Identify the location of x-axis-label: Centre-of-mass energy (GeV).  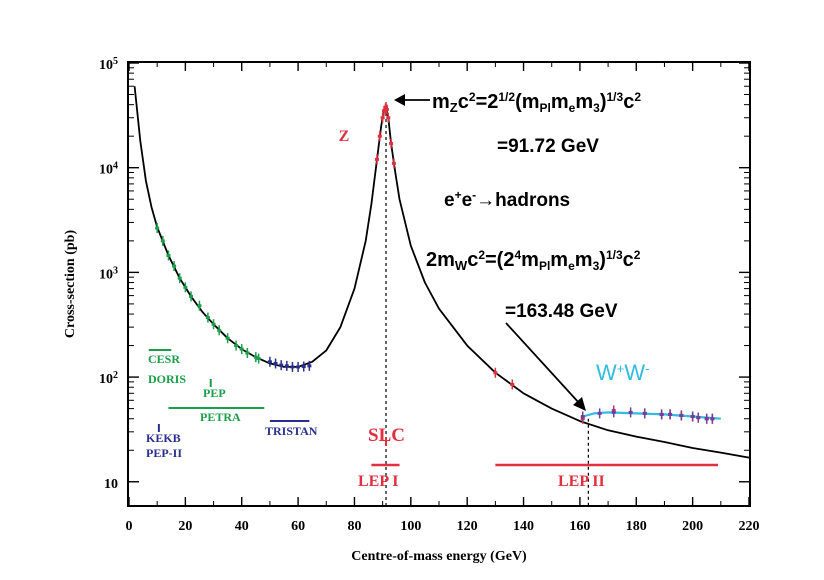
(439, 556).